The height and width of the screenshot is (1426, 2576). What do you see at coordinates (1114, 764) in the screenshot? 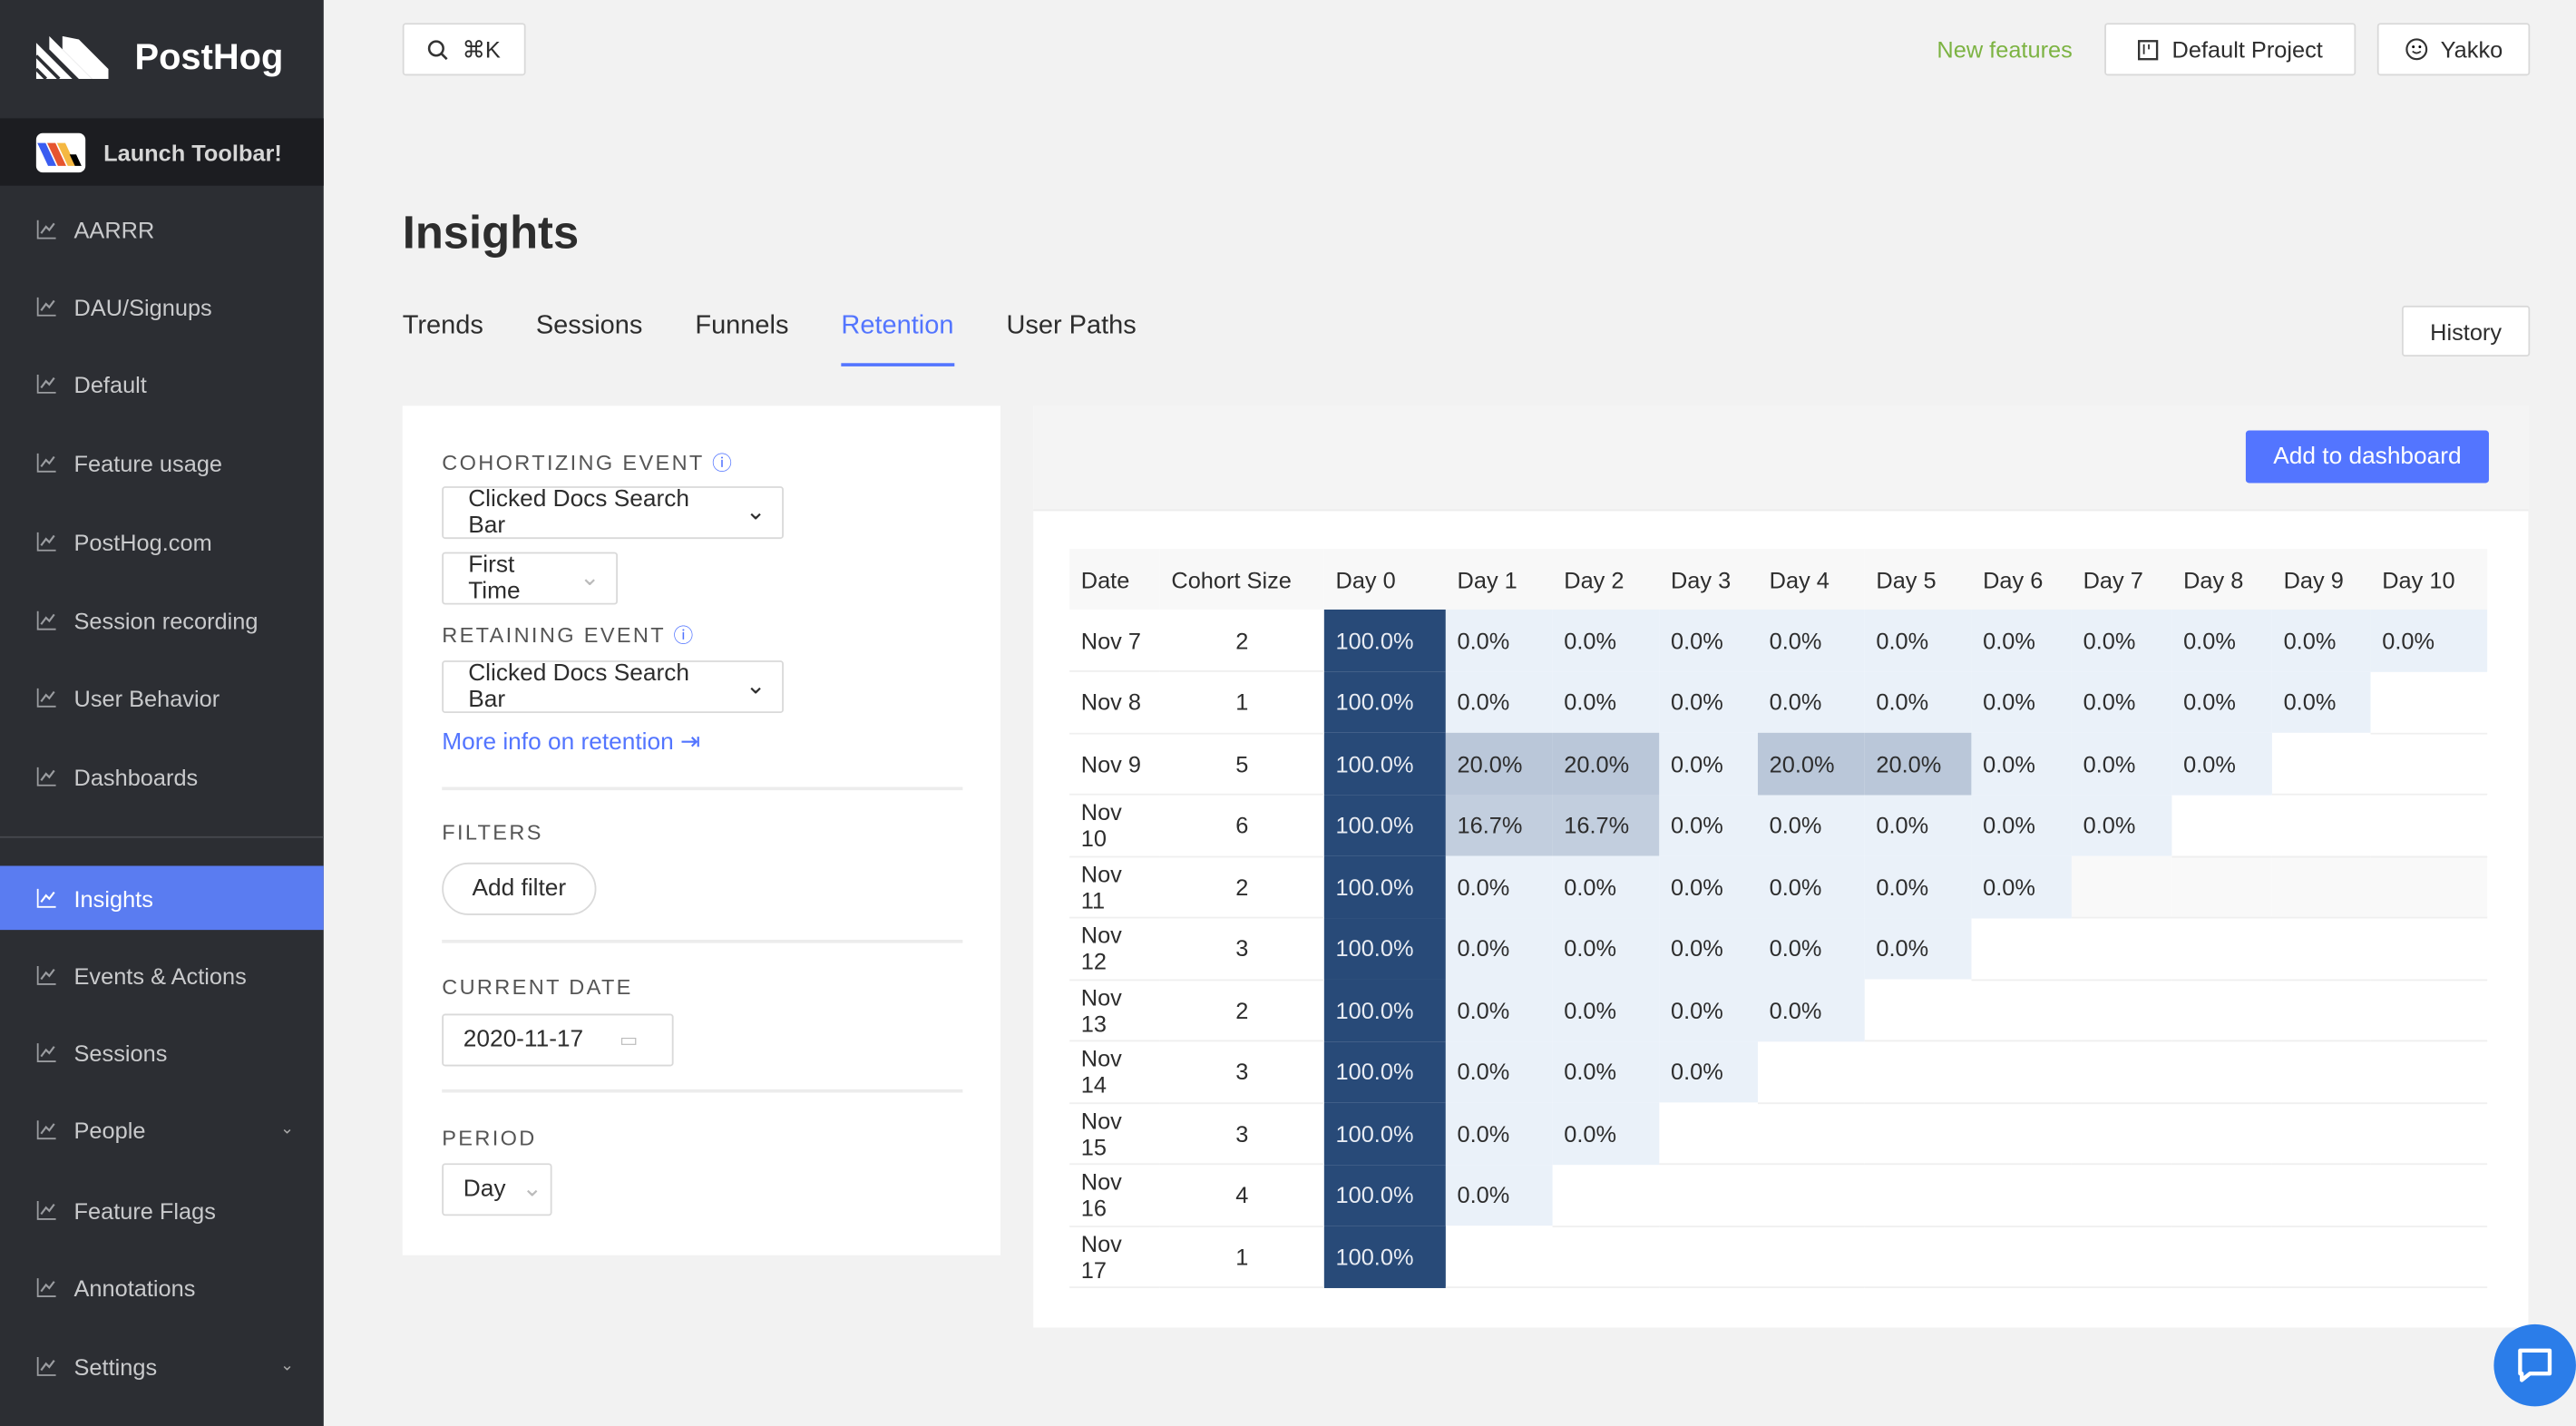
I see `cohort-date: Nov 9` at bounding box center [1114, 764].